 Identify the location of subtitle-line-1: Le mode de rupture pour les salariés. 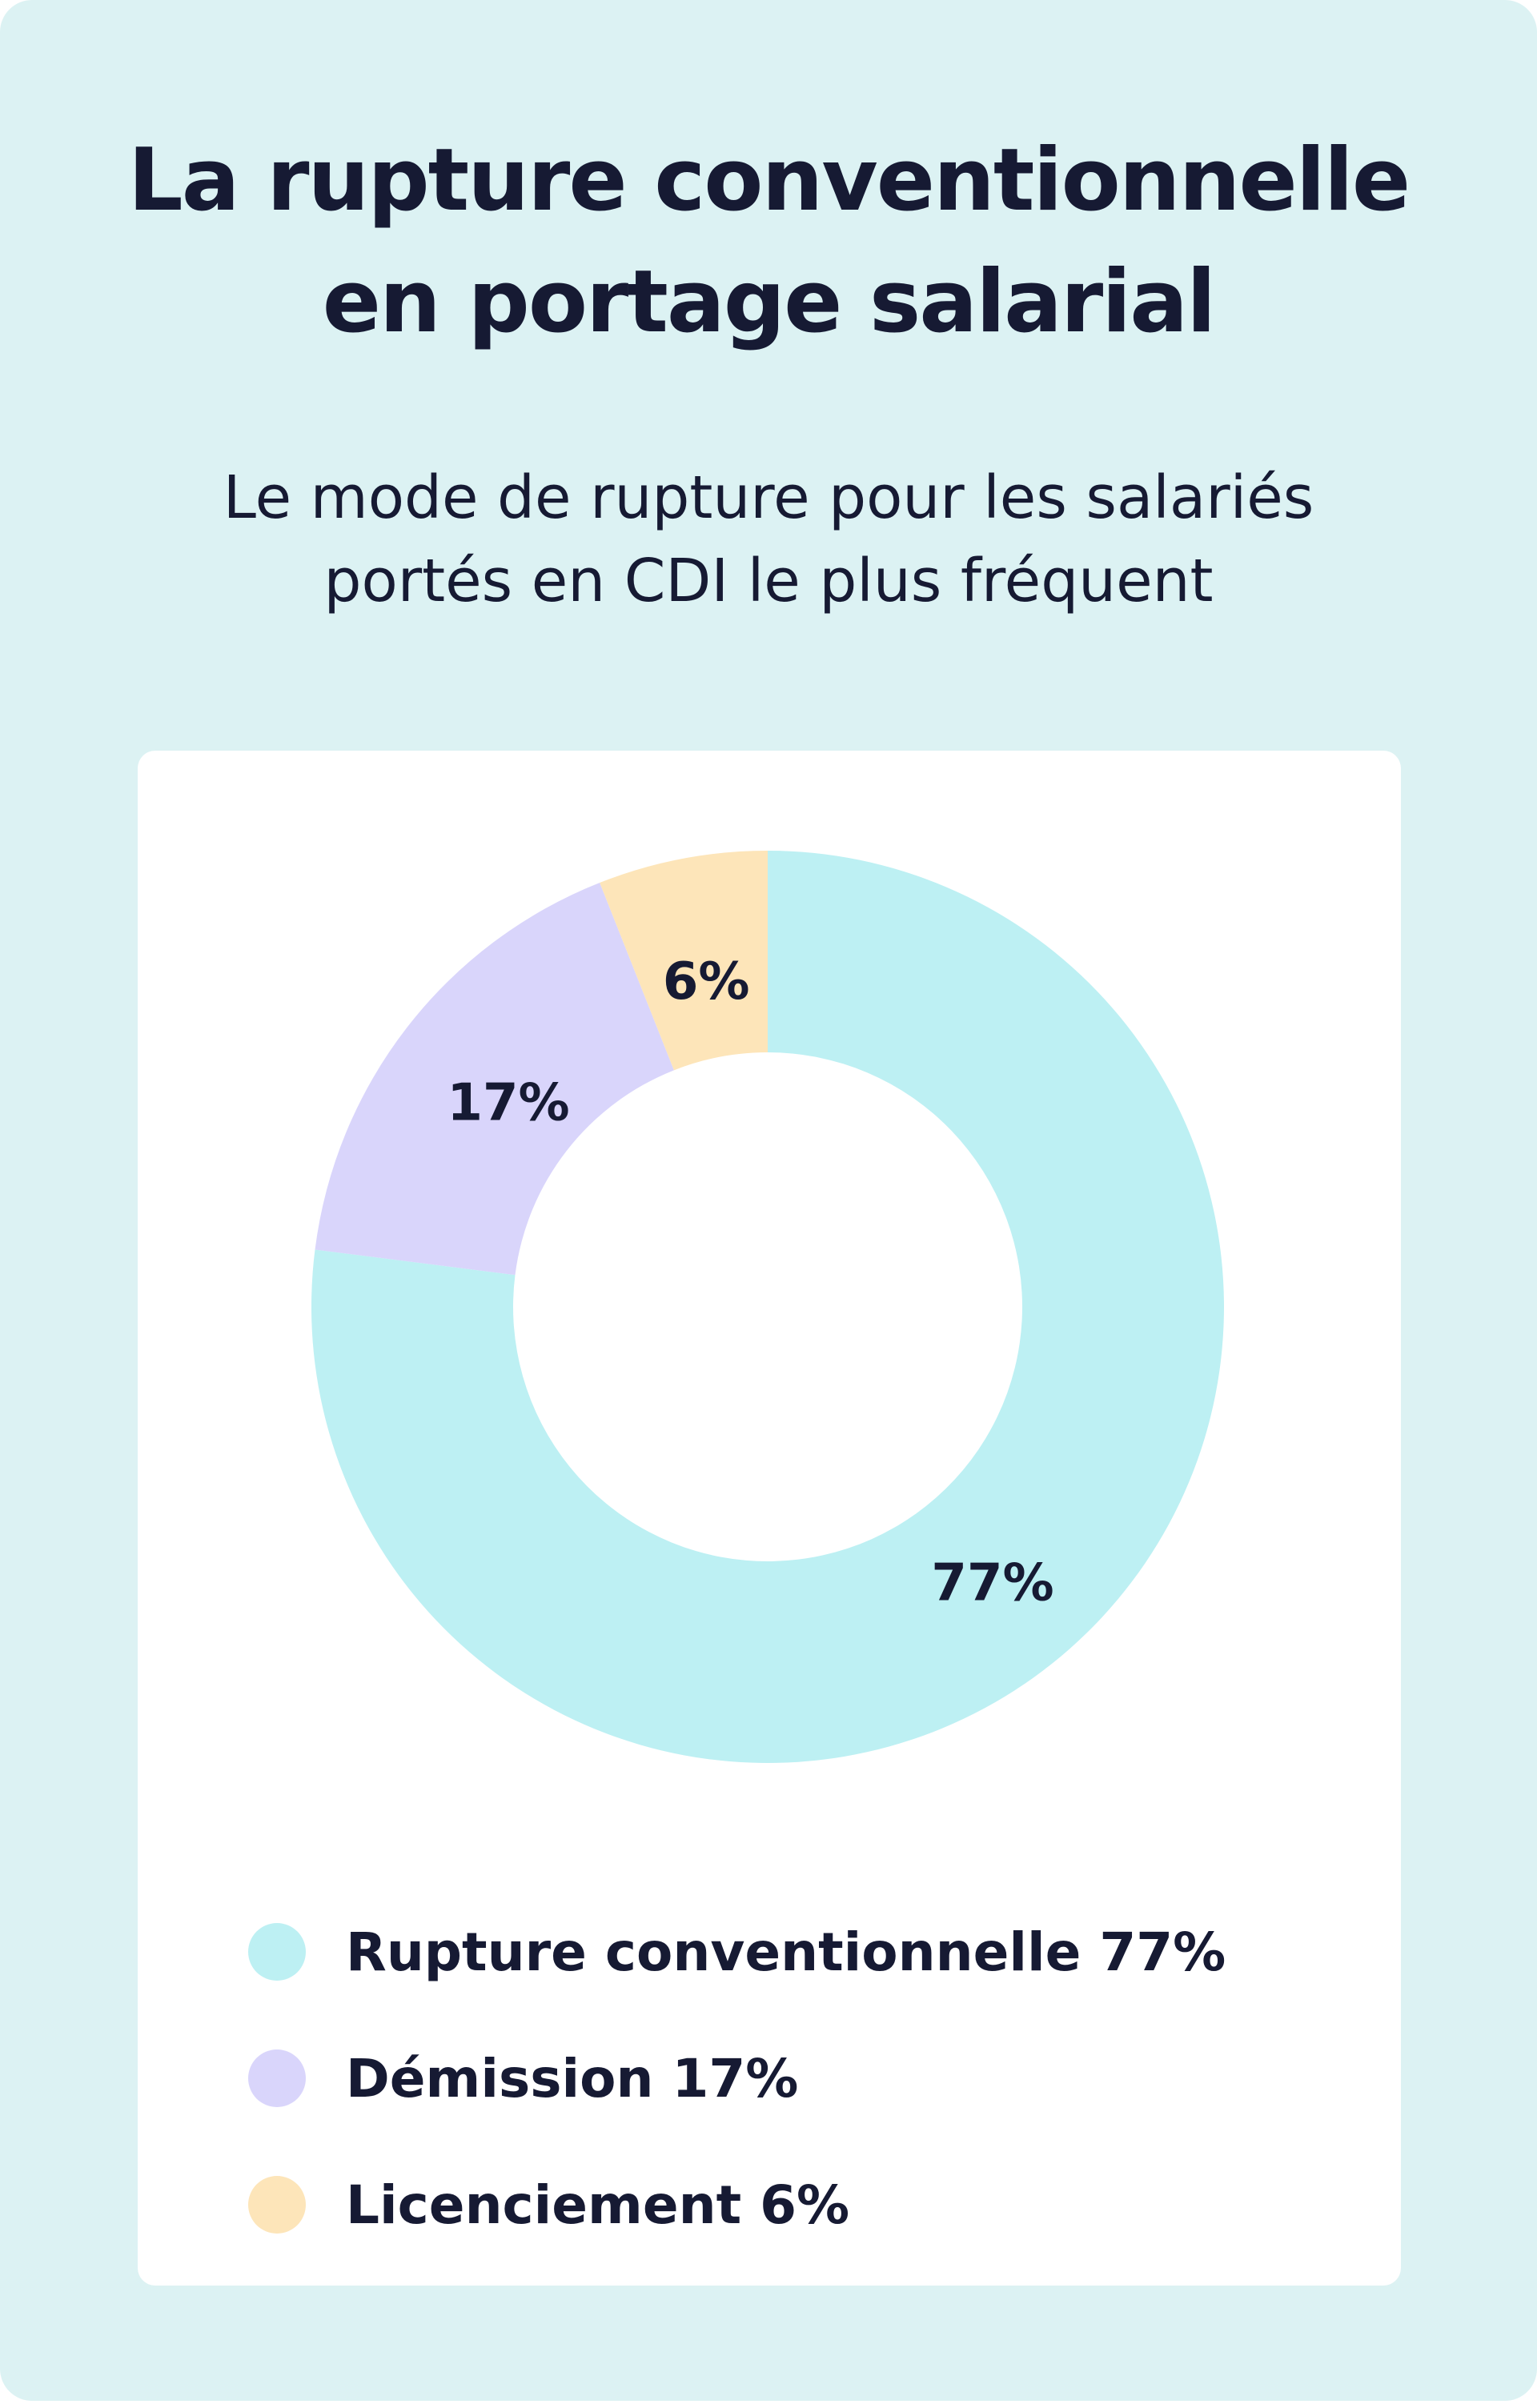
(769, 497).